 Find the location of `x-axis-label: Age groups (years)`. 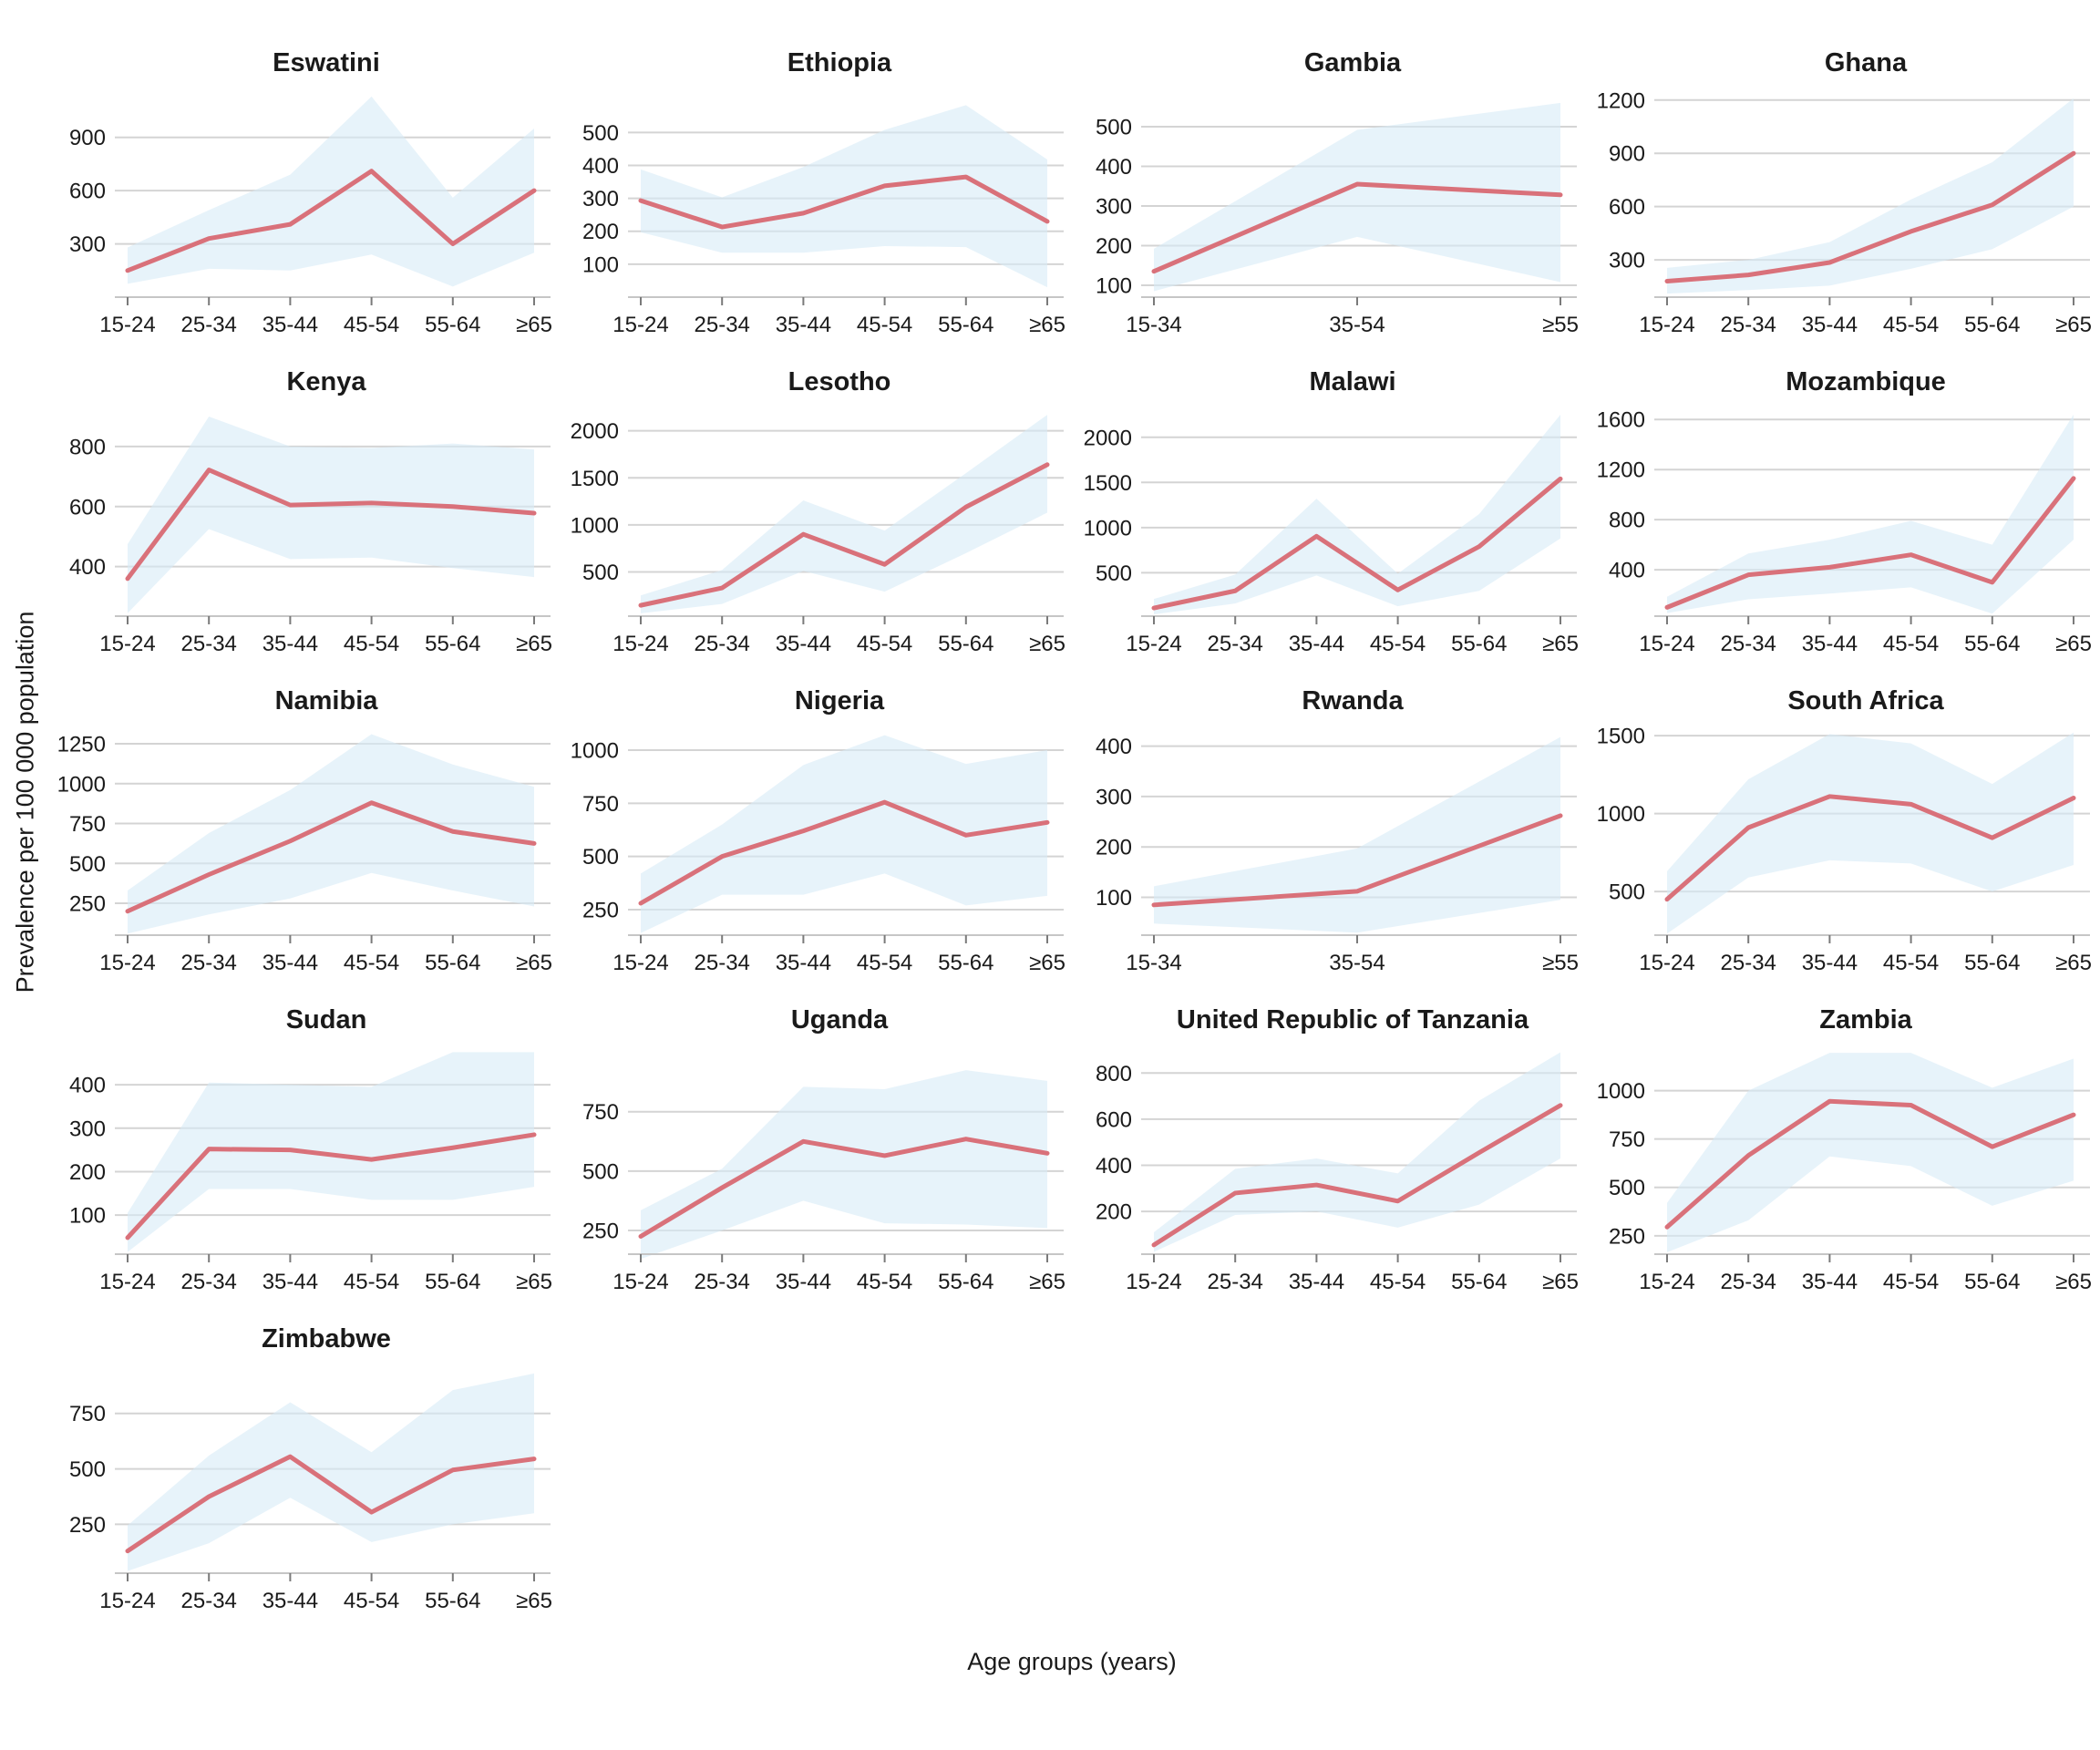

x-axis-label: Age groups (years) is located at coordinates (1072, 1662).